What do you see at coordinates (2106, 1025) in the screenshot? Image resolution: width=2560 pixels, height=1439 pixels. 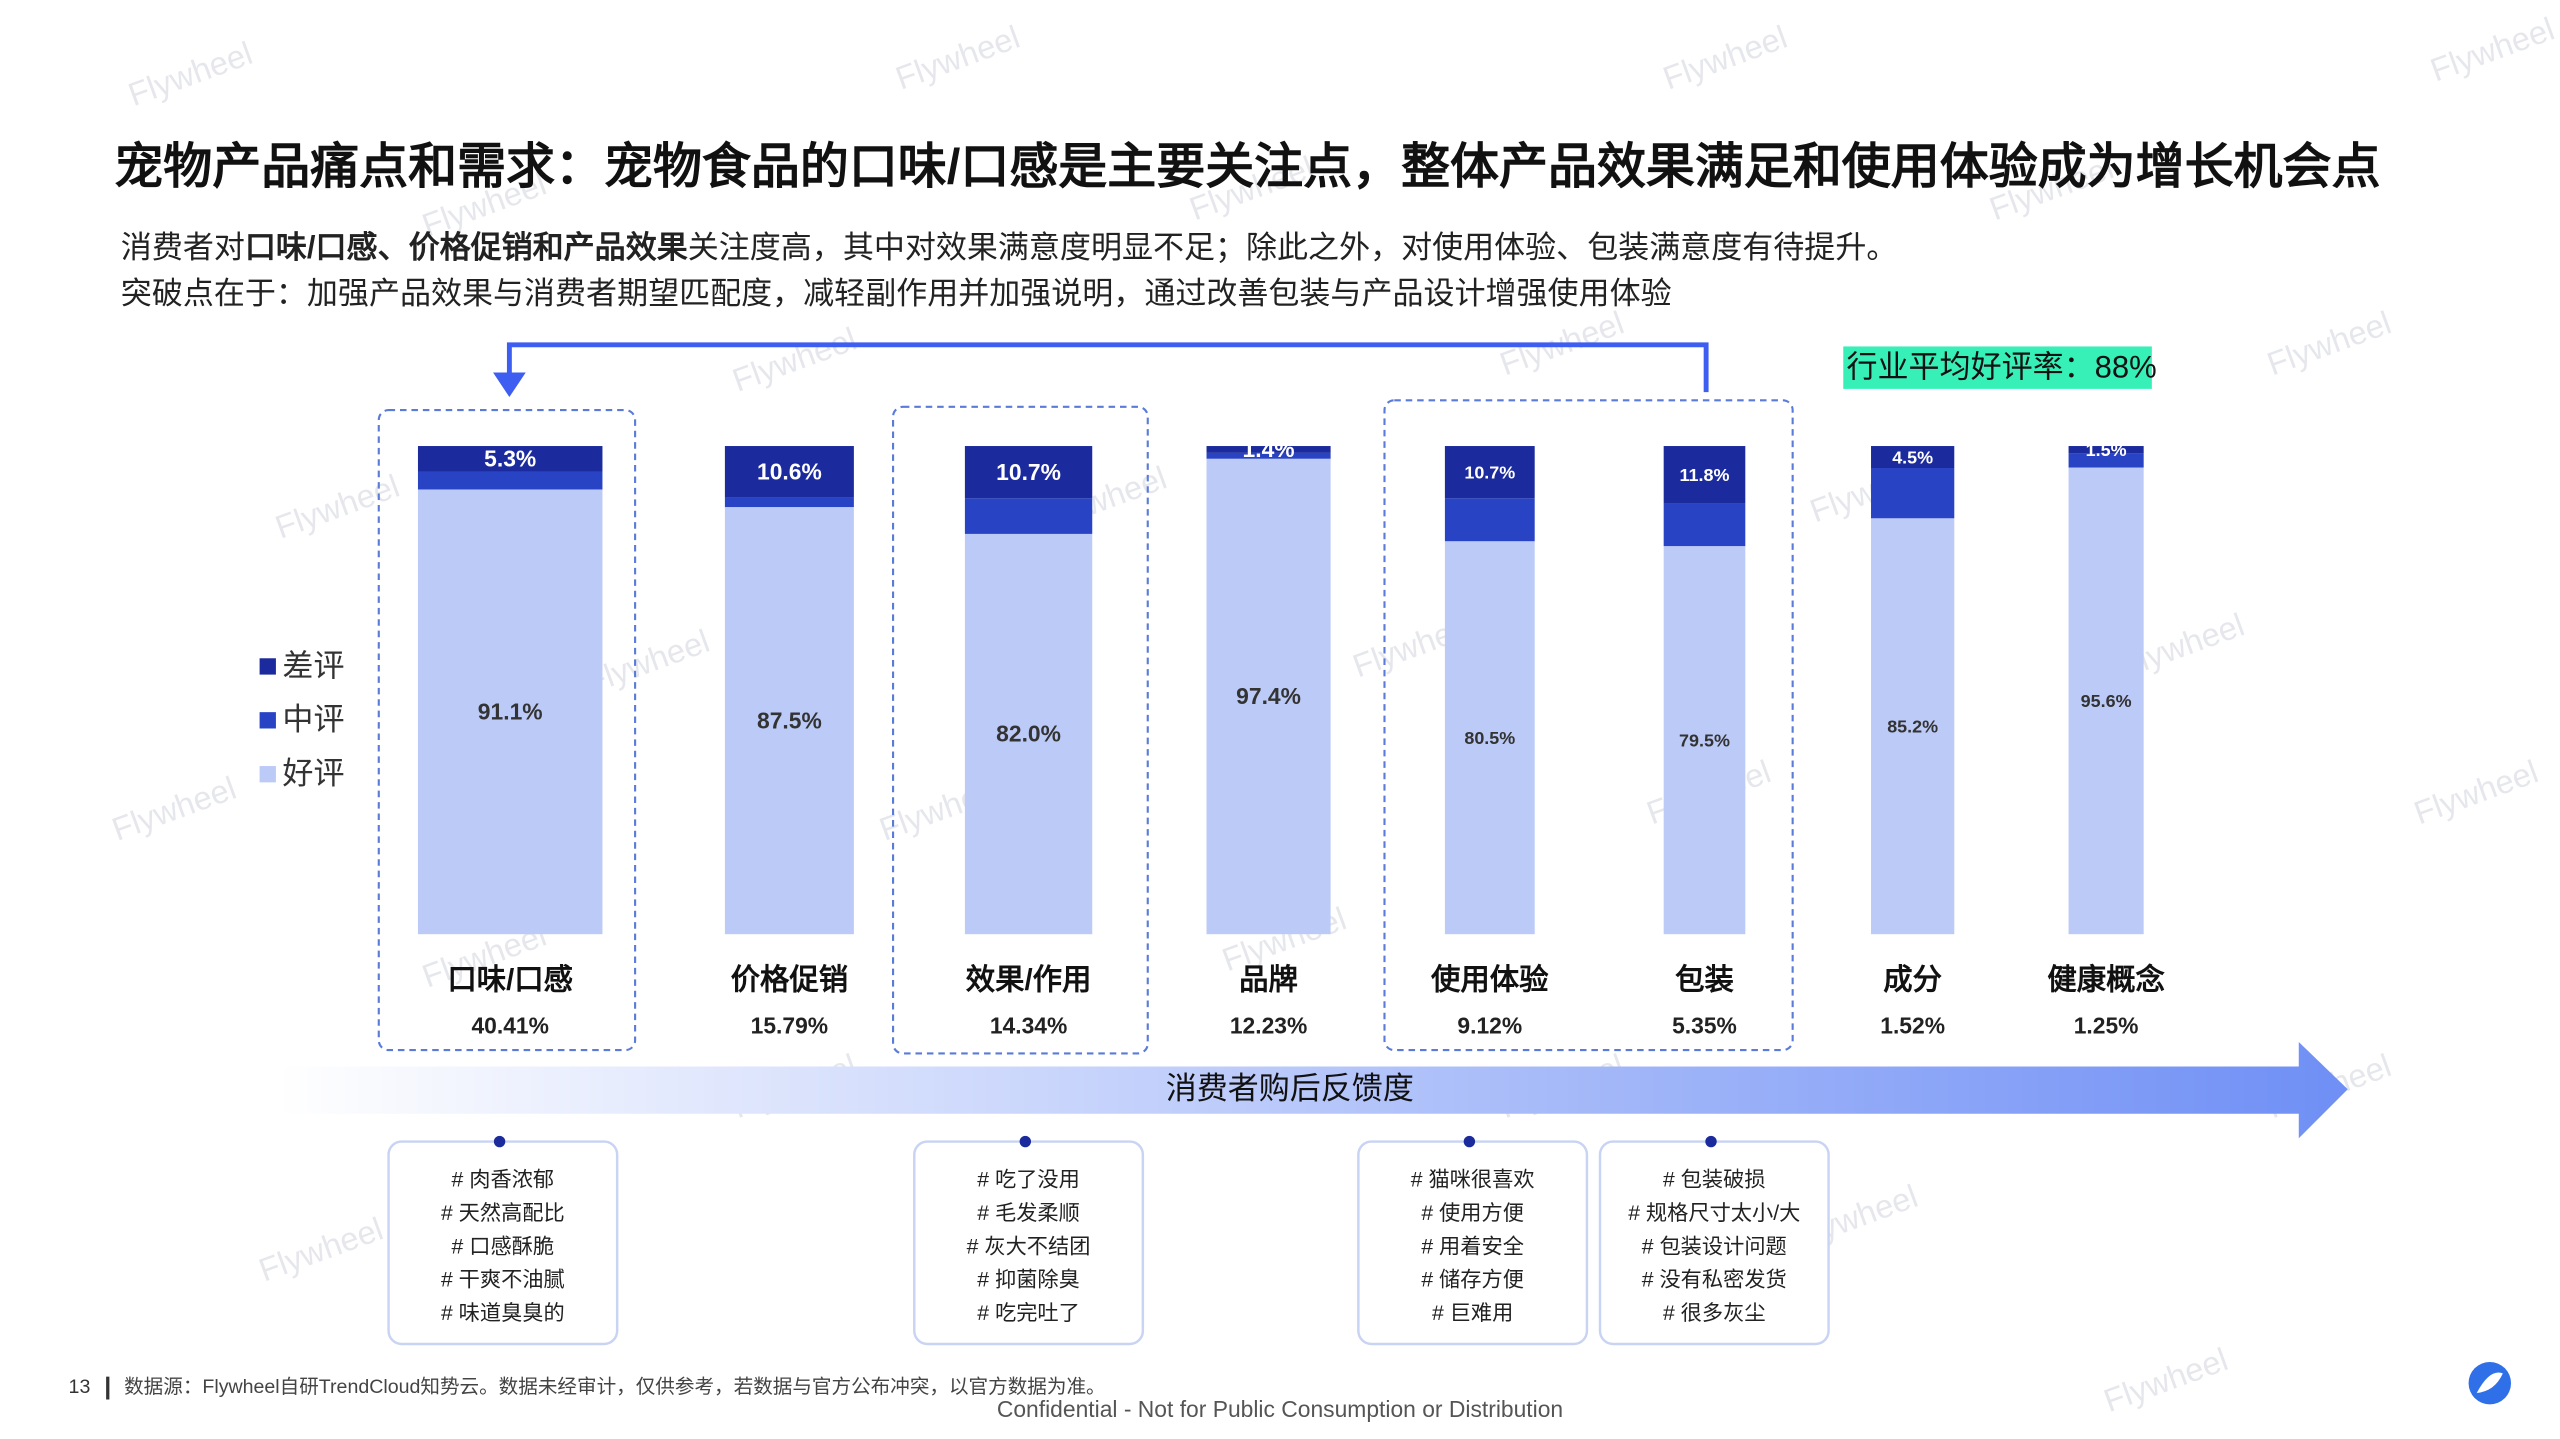 I see `share-label: 1.25%` at bounding box center [2106, 1025].